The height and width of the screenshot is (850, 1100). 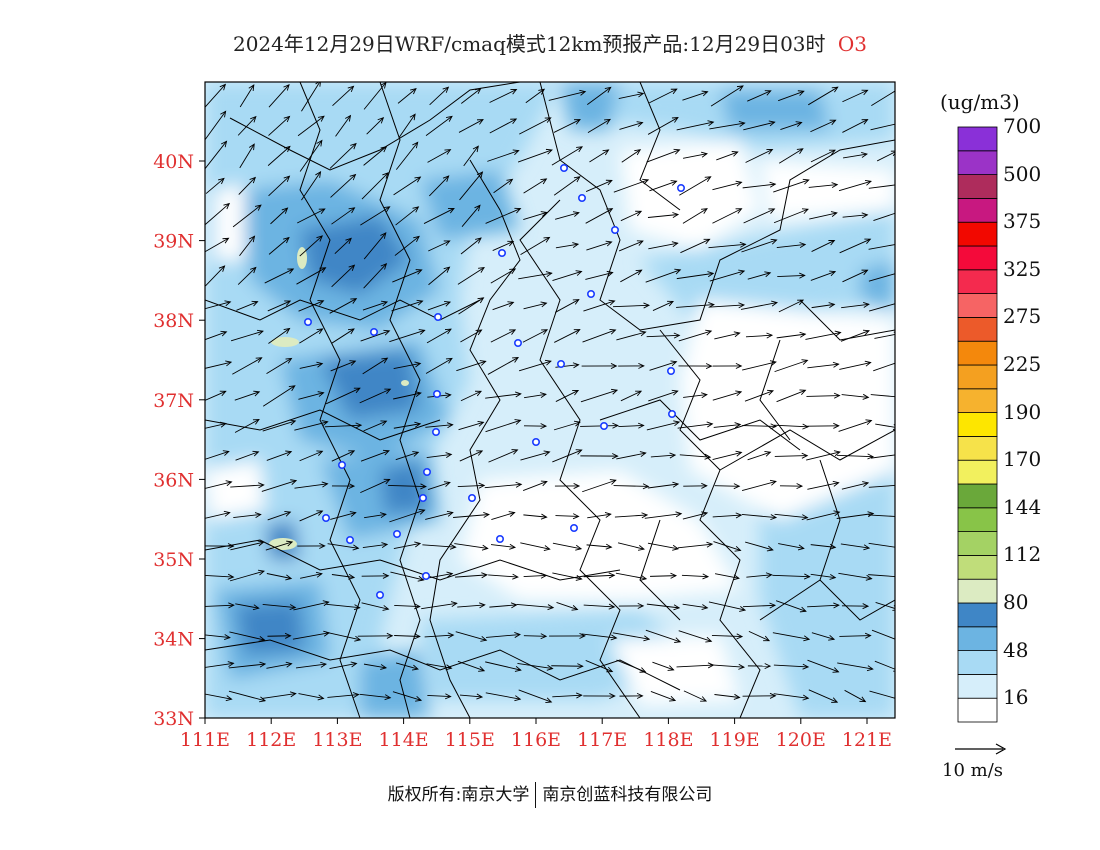 What do you see at coordinates (337, 740) in the screenshot?
I see `lon-tick-label: 113E` at bounding box center [337, 740].